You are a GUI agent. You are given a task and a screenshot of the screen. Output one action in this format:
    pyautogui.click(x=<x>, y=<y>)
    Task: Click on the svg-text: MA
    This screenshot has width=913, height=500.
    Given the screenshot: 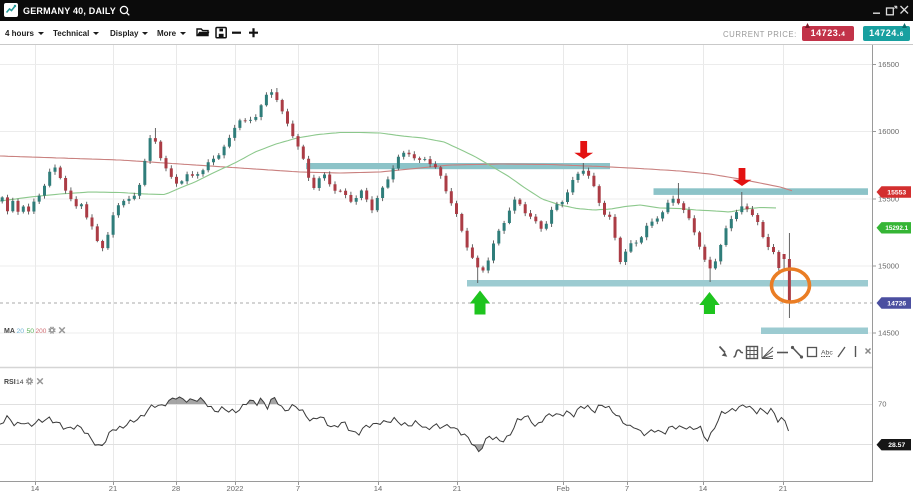 What is the action you would take?
    pyautogui.click(x=9, y=331)
    